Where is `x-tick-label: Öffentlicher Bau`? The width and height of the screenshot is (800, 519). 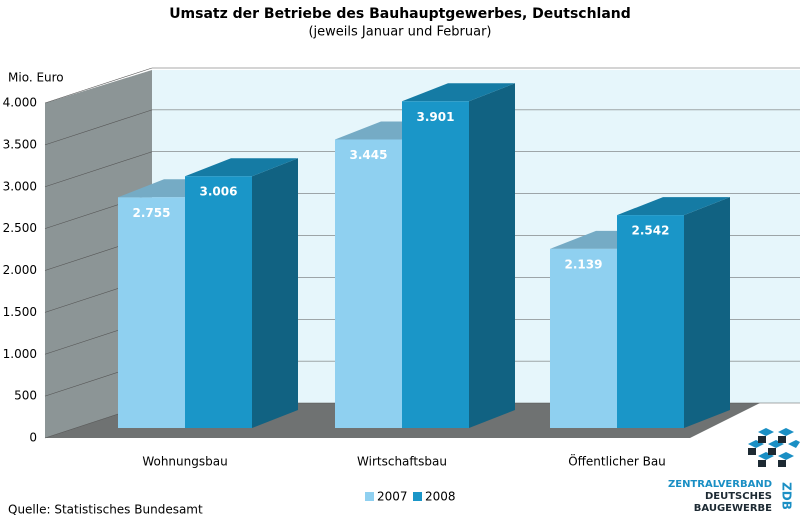
x-tick-label: Öffentlicher Bau is located at coordinates (617, 461).